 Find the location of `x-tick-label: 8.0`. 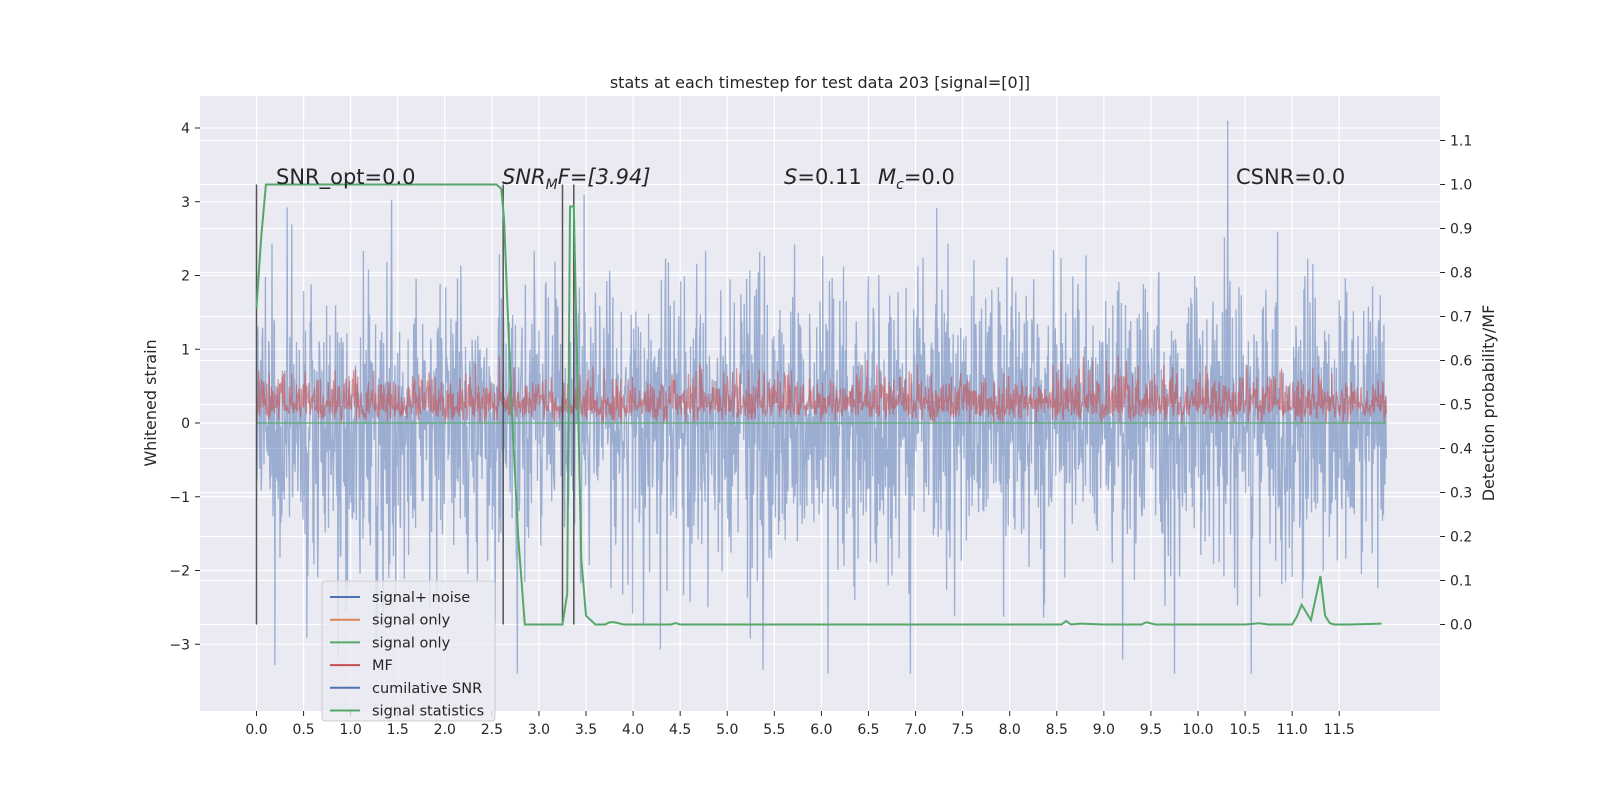

x-tick-label: 8.0 is located at coordinates (1010, 730).